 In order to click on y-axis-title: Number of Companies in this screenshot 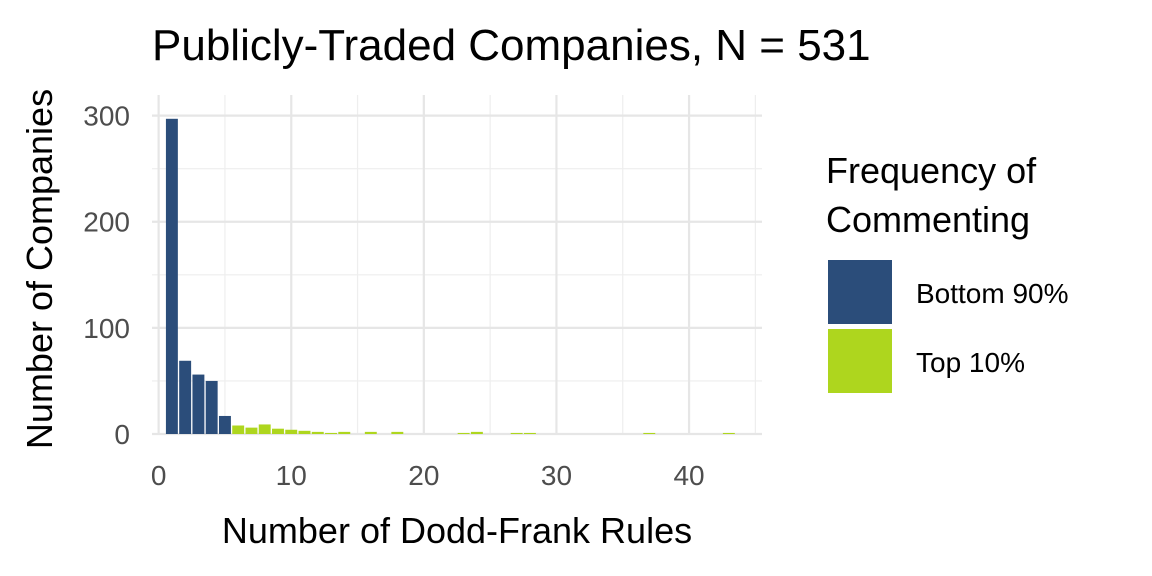, I will do `click(39, 269)`.